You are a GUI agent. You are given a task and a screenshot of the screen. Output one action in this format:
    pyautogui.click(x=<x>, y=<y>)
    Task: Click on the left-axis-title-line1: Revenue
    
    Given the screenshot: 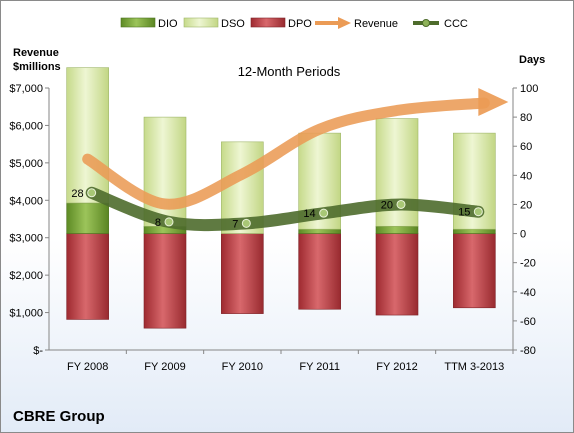 What is the action you would take?
    pyautogui.click(x=36, y=53)
    